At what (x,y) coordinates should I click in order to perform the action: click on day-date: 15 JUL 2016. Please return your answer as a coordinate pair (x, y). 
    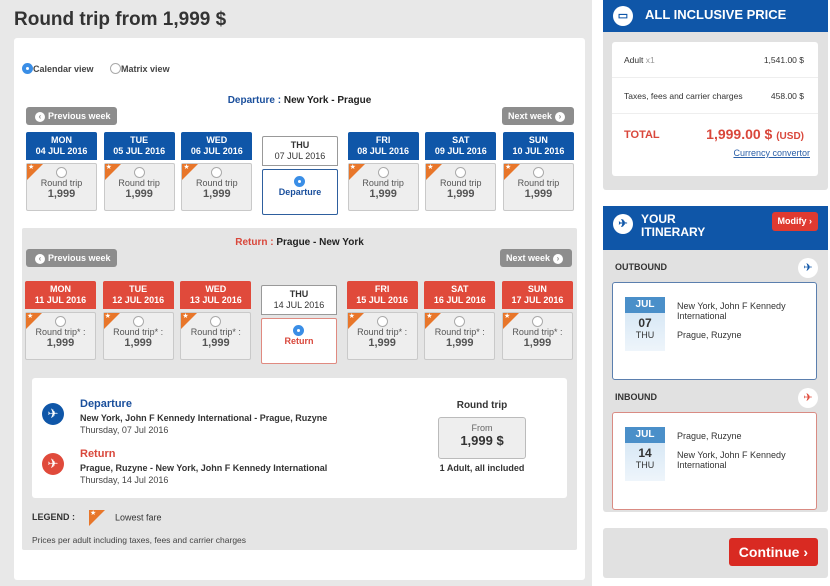
    Looking at the image, I should click on (382, 300).